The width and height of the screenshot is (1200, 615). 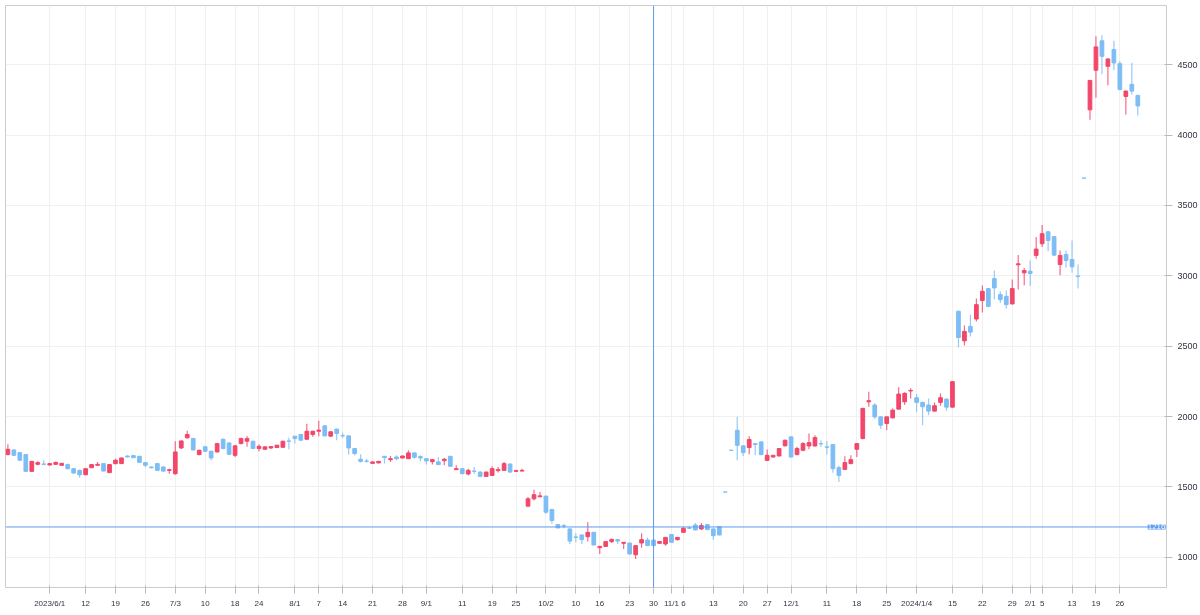 I want to click on x-tick-label: 29, so click(x=1012, y=603).